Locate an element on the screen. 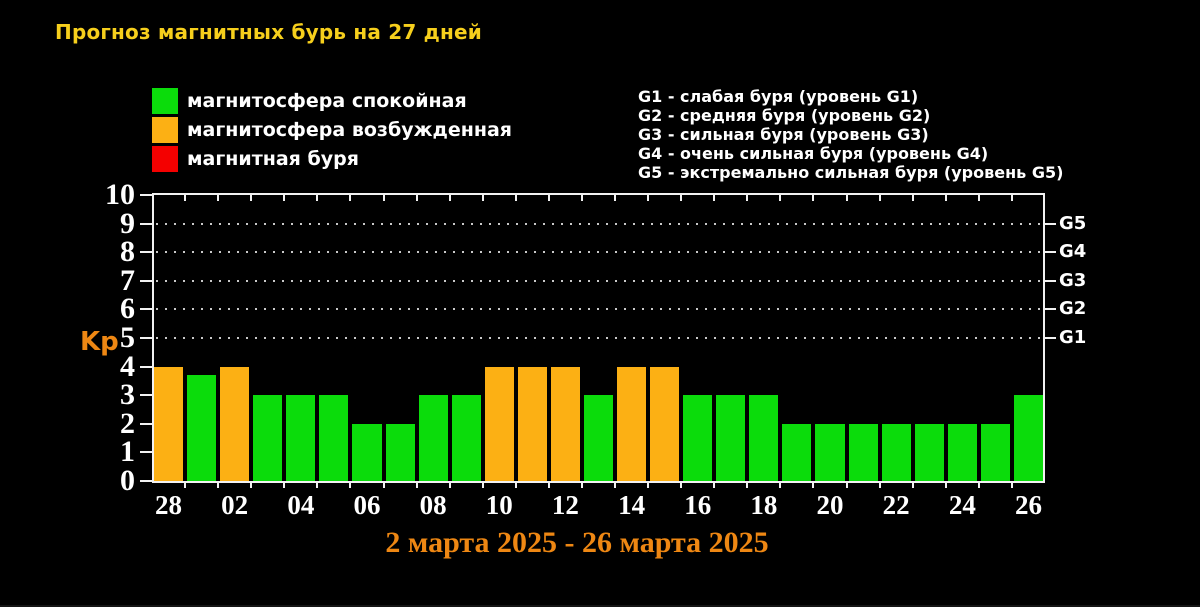 Image resolution: width=1200 pixels, height=607 pixels. storm-color-swatch is located at coordinates (165, 159).